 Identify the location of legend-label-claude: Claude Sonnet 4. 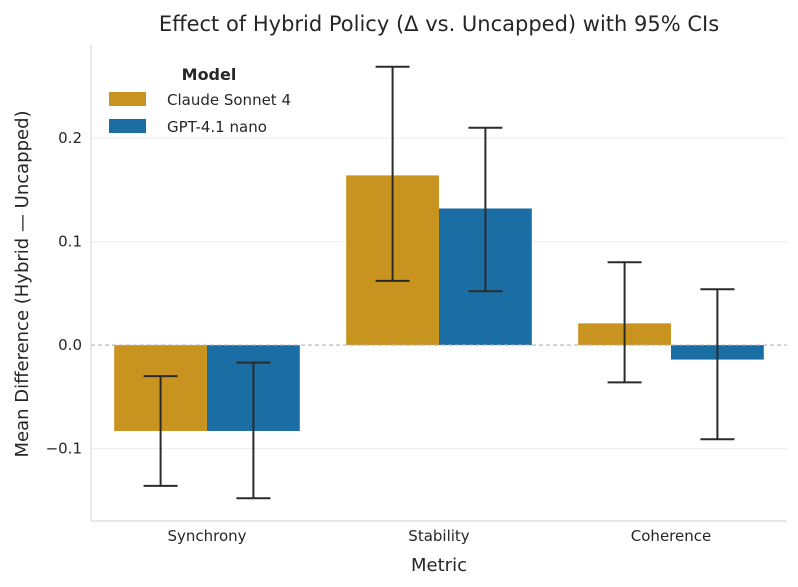
(229, 100).